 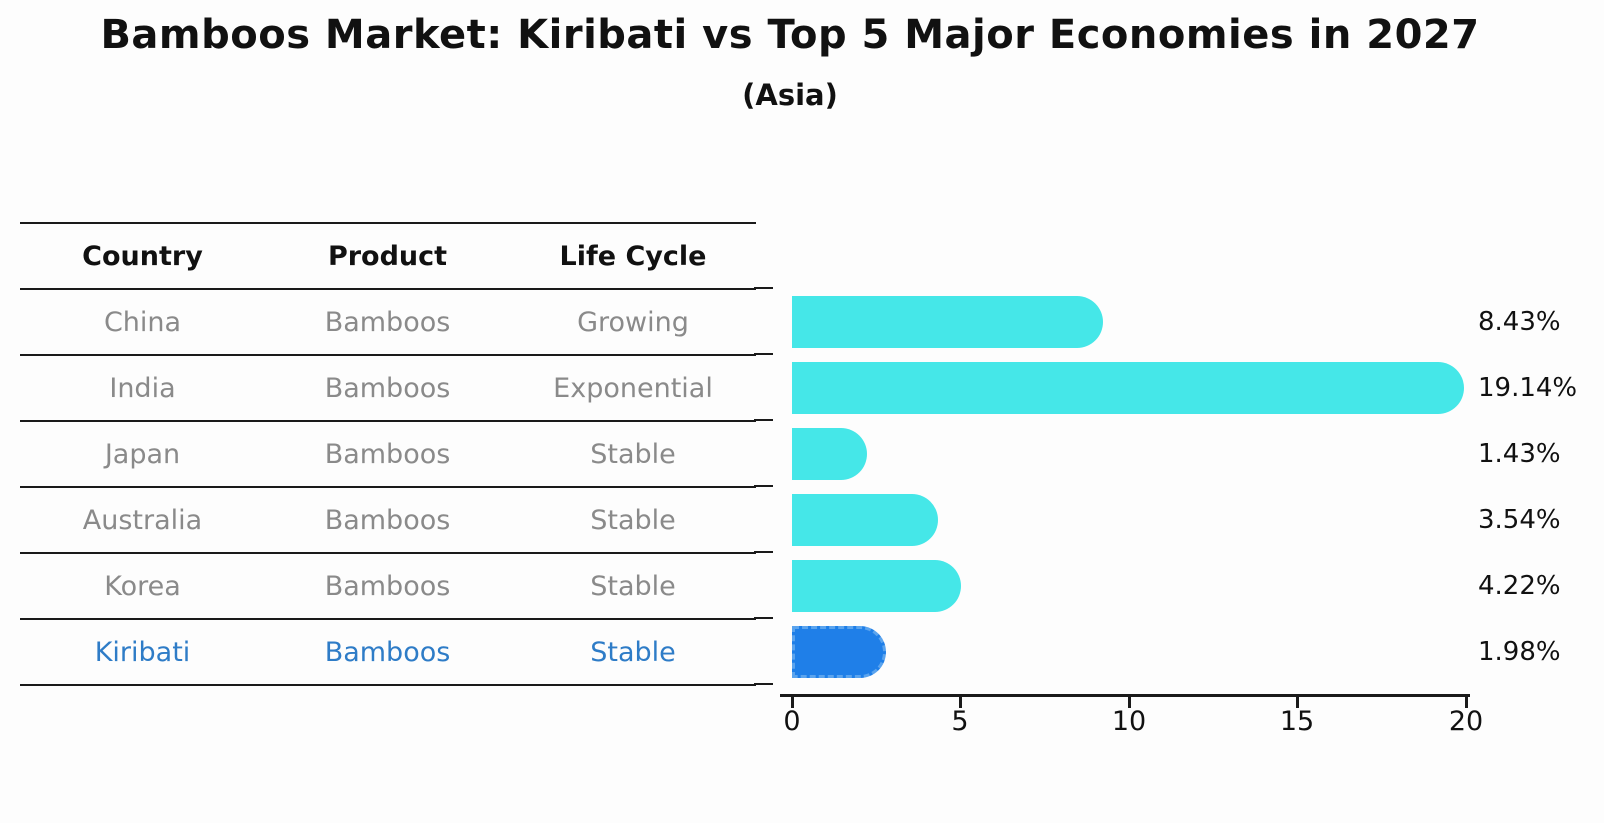 What do you see at coordinates (633, 322) in the screenshot?
I see `cell-life-cycle: Growing` at bounding box center [633, 322].